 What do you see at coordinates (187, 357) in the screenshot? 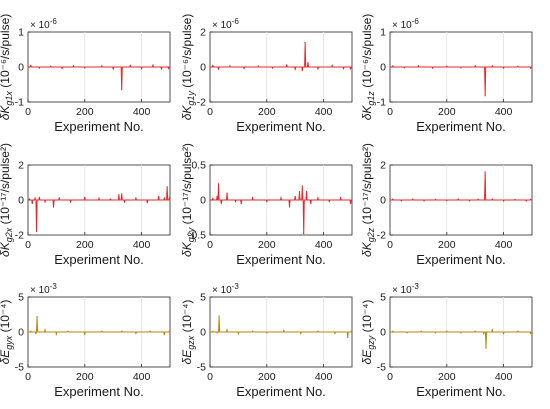
I see `y-label-symbol: δE` at bounding box center [187, 357].